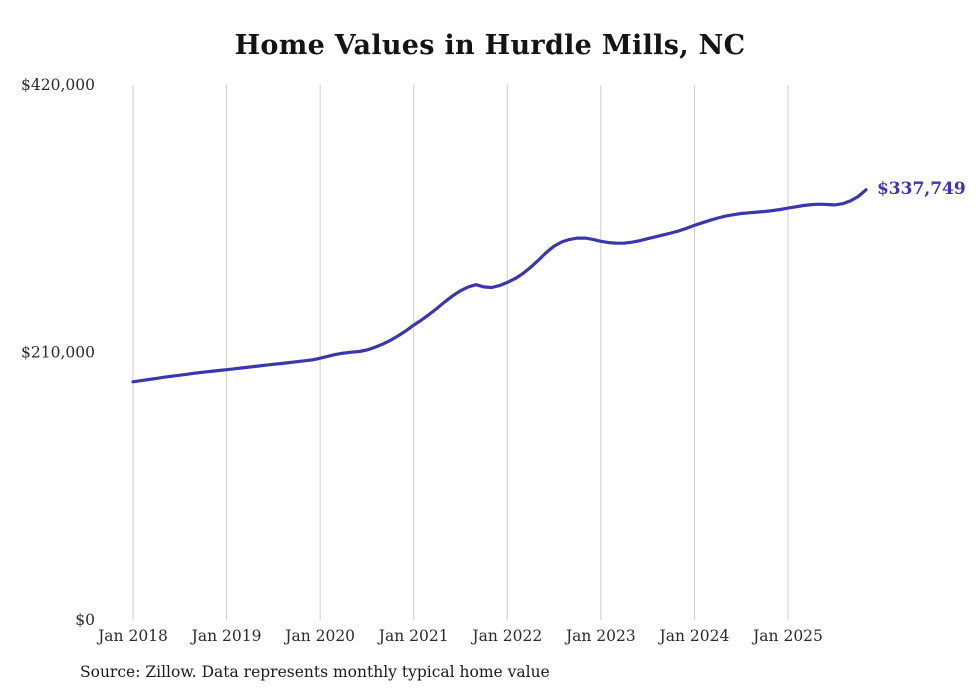 This screenshot has height=699, width=980. I want to click on y-tick-label: $0, so click(85, 620).